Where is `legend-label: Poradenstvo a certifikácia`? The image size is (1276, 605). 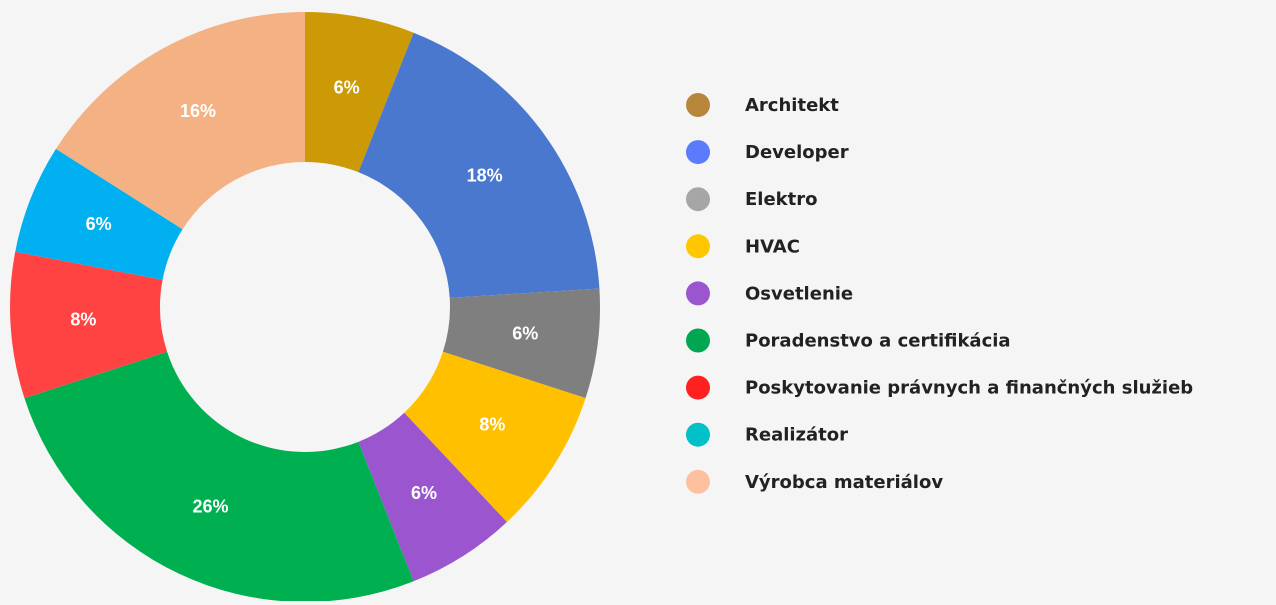
legend-label: Poradenstvo a certifikácia is located at coordinates (878, 341).